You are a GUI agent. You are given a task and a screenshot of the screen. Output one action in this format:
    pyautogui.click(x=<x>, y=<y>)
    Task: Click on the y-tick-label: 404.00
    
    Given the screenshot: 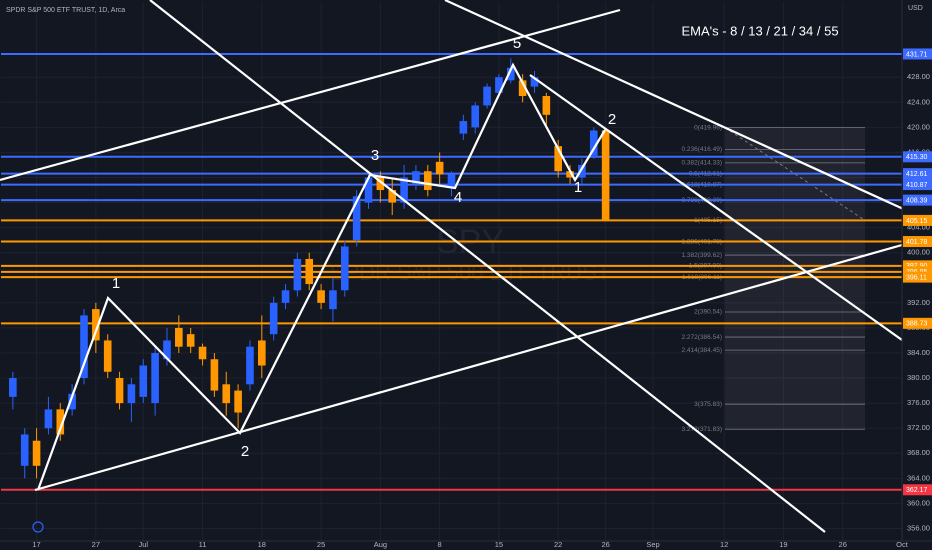 What is the action you would take?
    pyautogui.click(x=918, y=227)
    